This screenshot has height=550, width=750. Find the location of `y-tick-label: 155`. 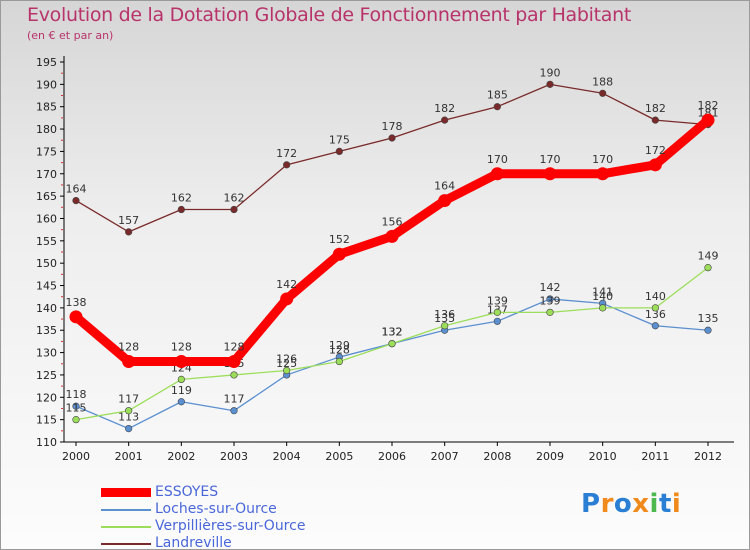

y-tick-label: 155 is located at coordinates (46, 241).